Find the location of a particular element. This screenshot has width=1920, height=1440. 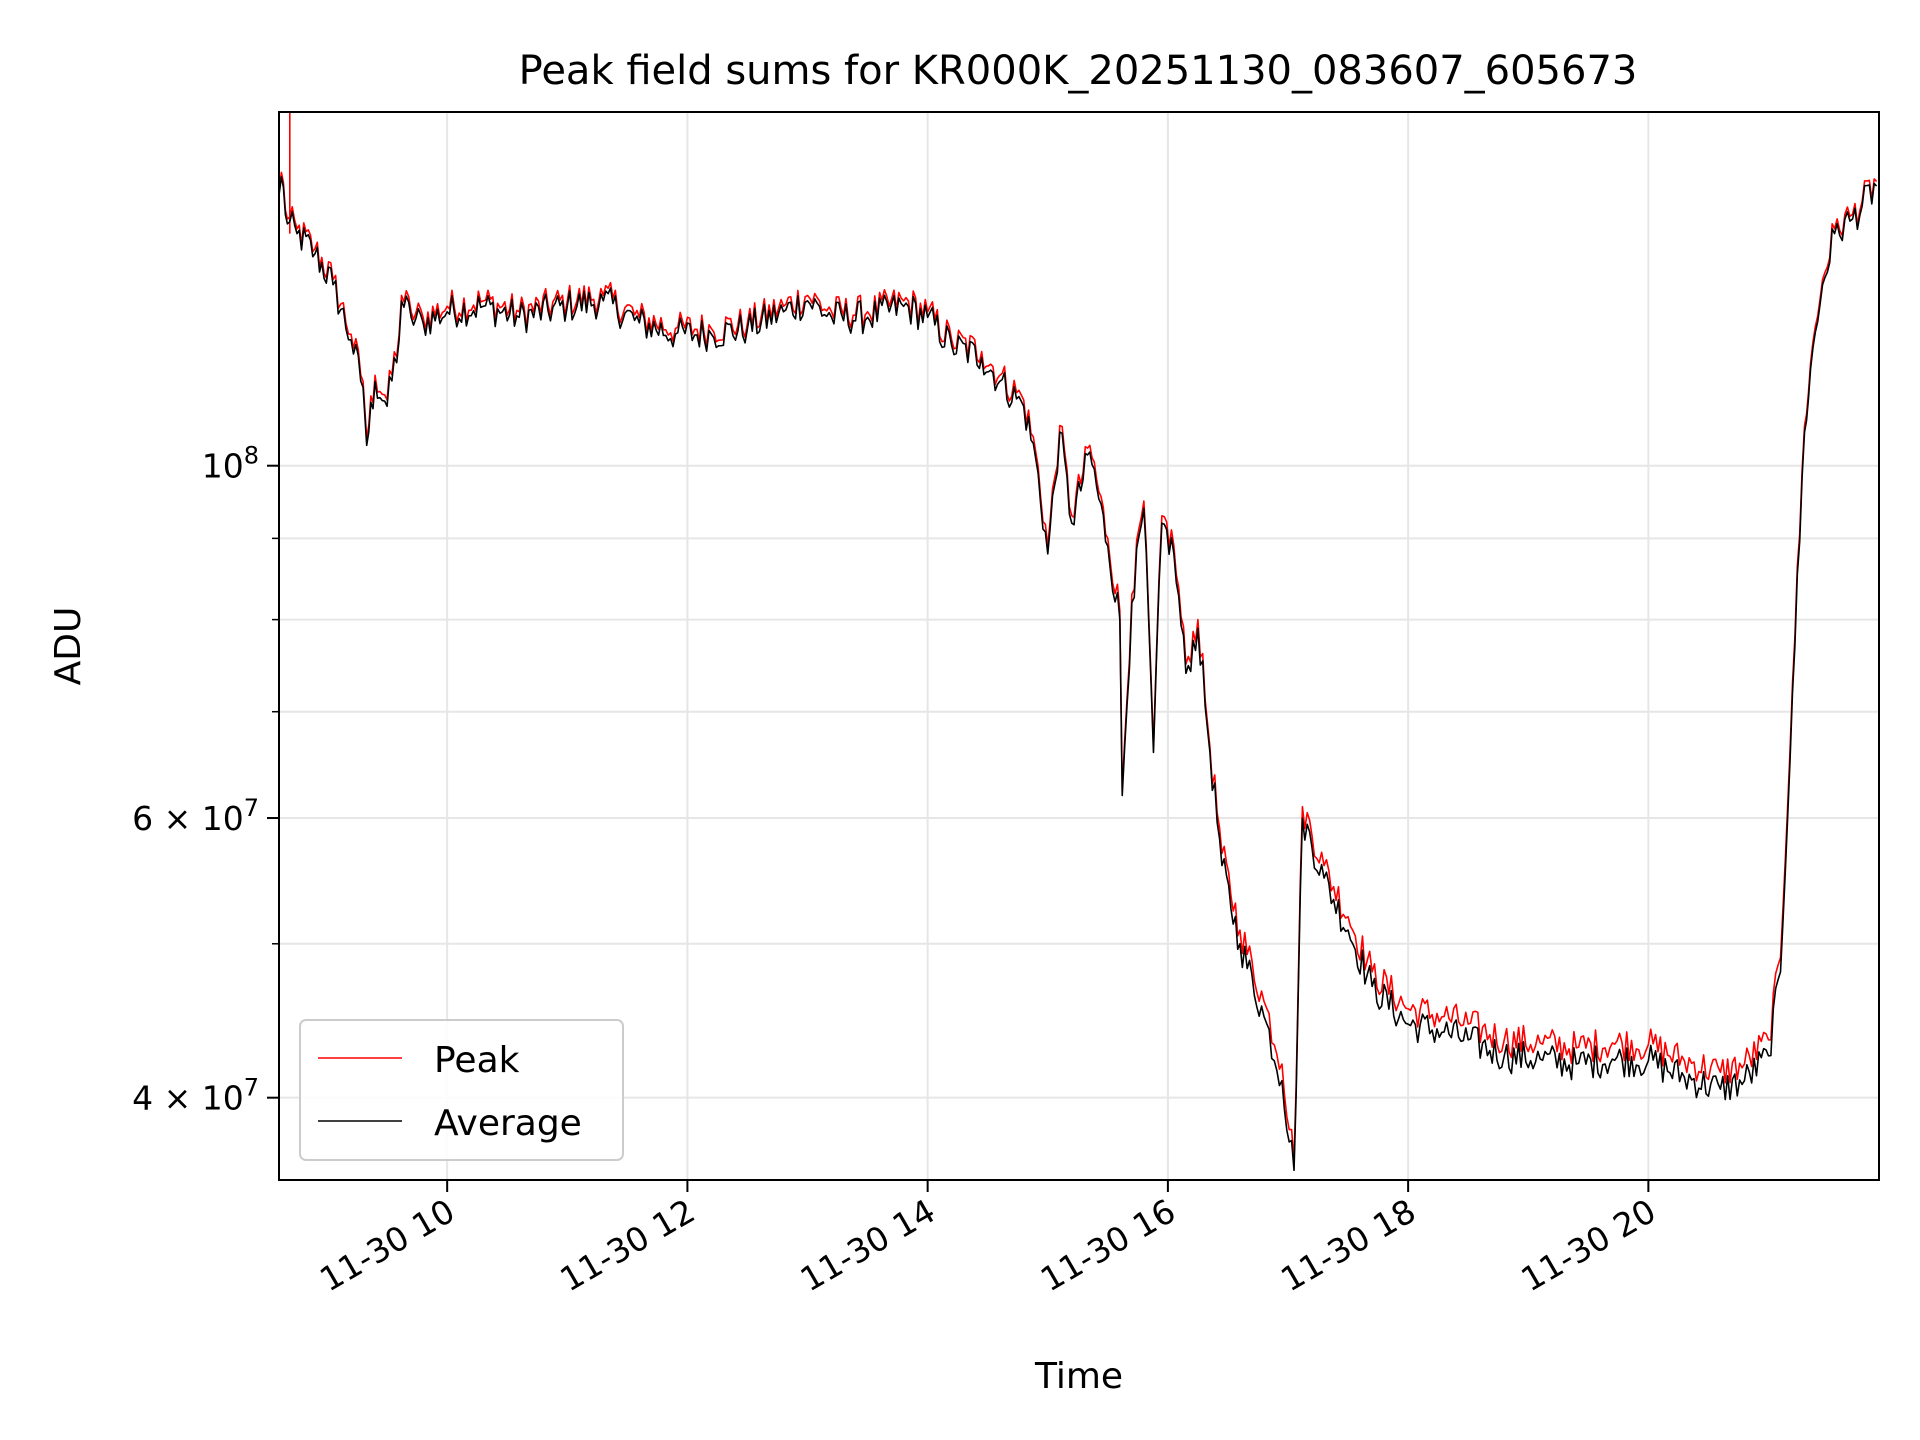

x-tick-label: 11-30 20 is located at coordinates (1588, 1245).